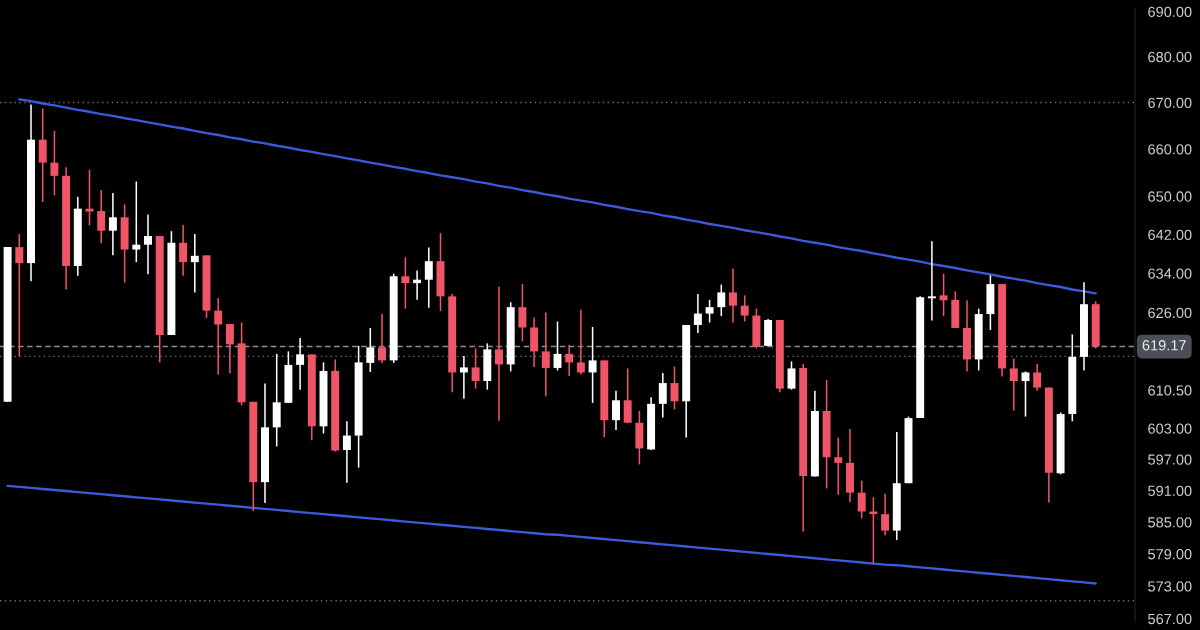 This screenshot has height=630, width=1200. I want to click on y-tick-label: 626.00, so click(1170, 313).